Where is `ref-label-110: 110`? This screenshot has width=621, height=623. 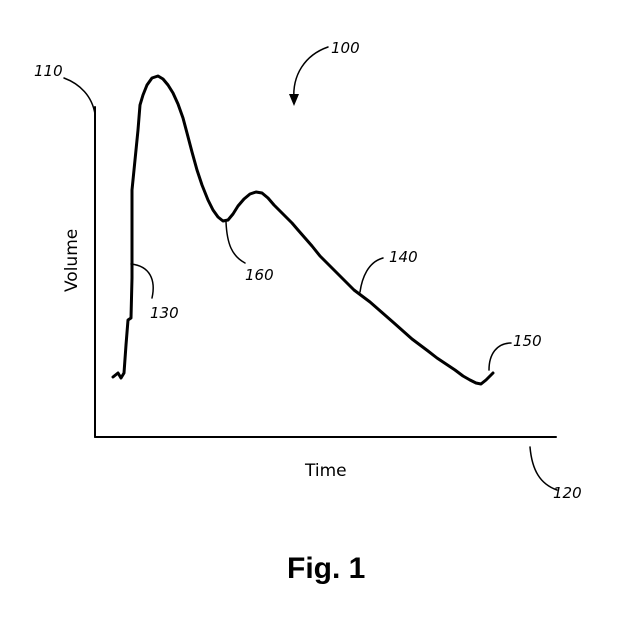 ref-label-110: 110 is located at coordinates (48, 71).